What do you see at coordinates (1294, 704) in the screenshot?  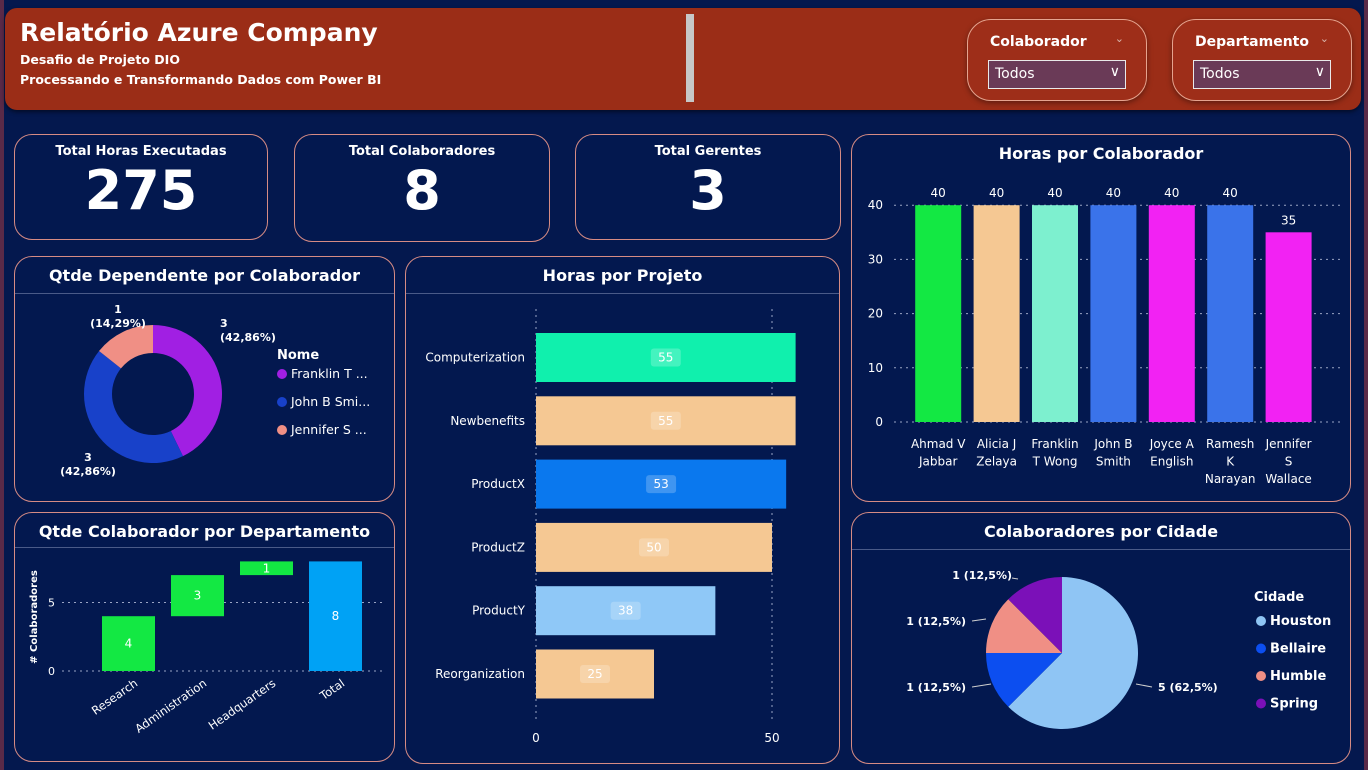 I see `legend-item: Spring` at bounding box center [1294, 704].